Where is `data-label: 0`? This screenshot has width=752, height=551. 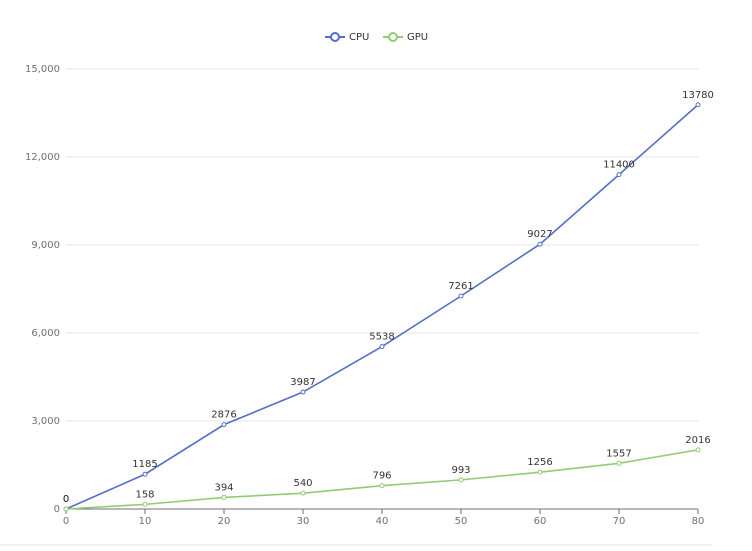
data-label: 0 is located at coordinates (66, 499).